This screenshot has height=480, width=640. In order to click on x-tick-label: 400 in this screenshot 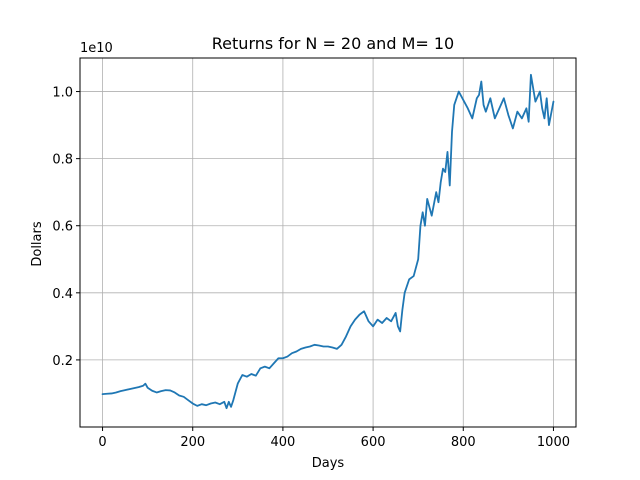, I will do `click(282, 442)`.